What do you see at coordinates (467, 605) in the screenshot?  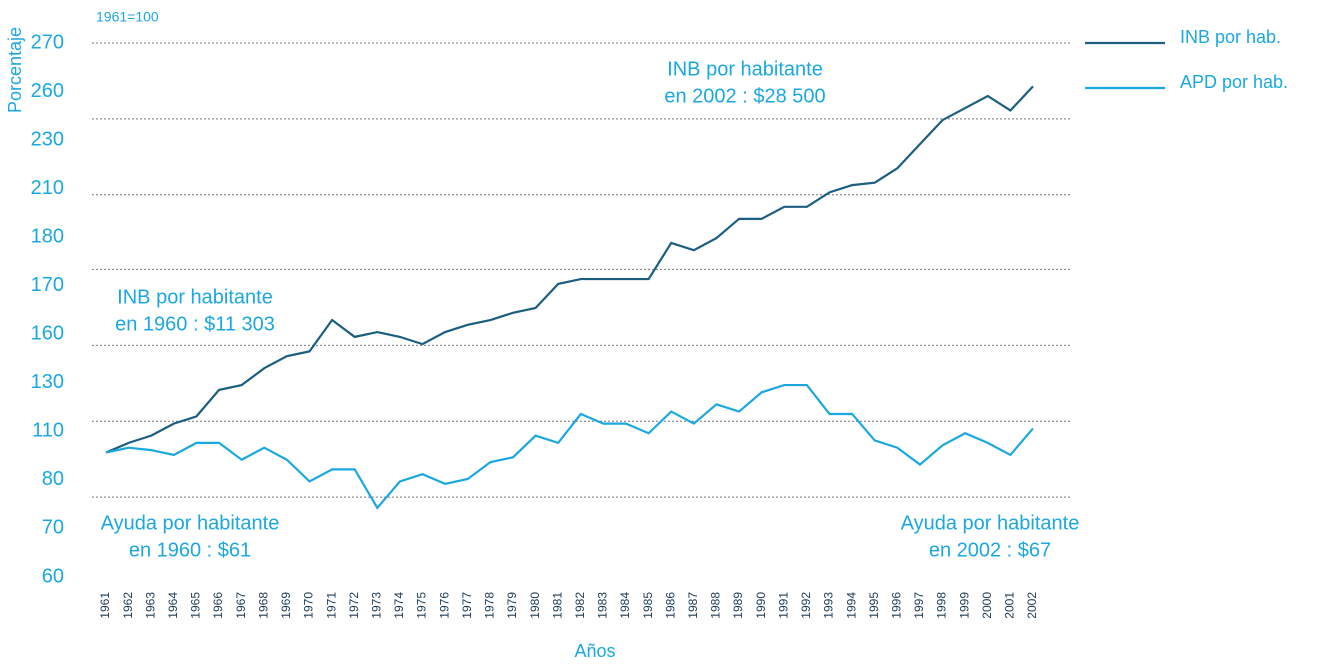 I see `x-tick-label: 1977` at bounding box center [467, 605].